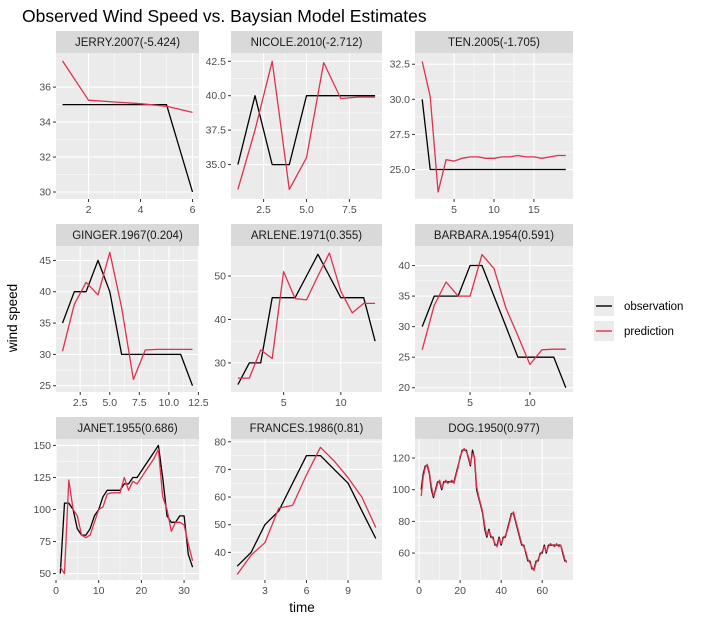 Image resolution: width=701 pixels, height=628 pixels. I want to click on facet-strip-label: TEN.2005(-1.705), so click(494, 43).